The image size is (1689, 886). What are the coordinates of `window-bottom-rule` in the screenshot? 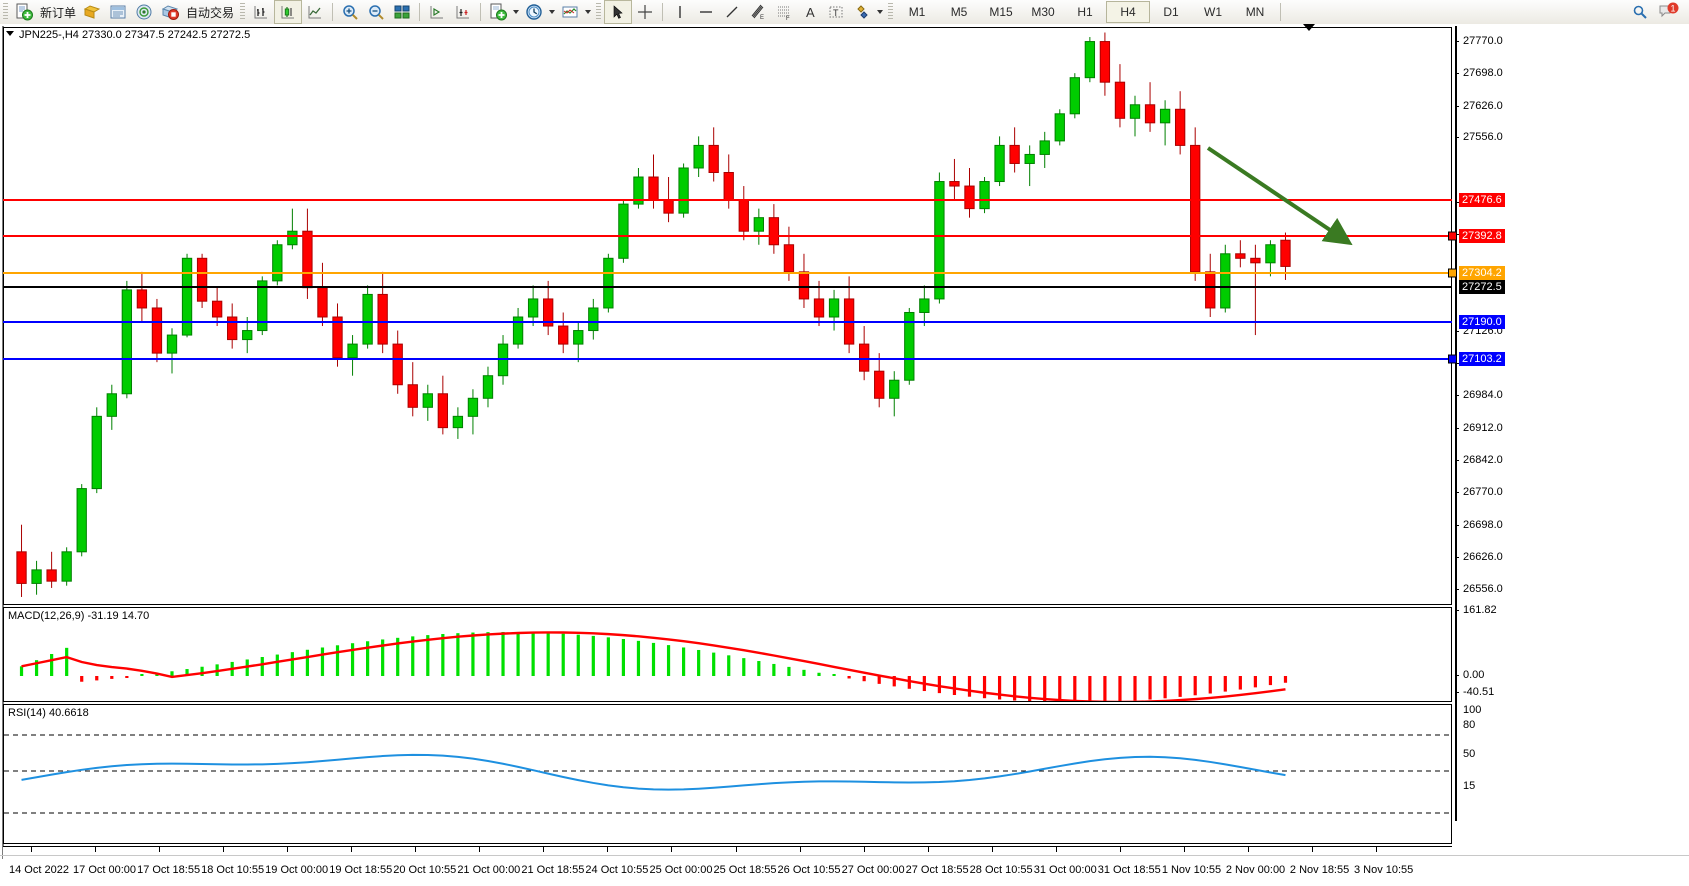 It's located at (844, 855).